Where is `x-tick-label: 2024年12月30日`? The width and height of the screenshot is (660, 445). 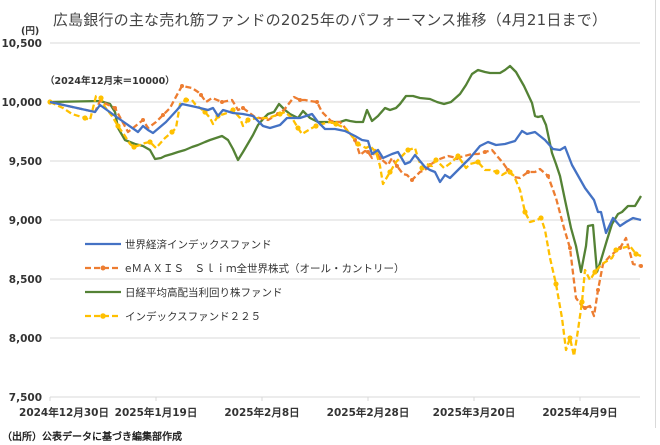
x-tick-label: 2024年12月30日 is located at coordinates (64, 412).